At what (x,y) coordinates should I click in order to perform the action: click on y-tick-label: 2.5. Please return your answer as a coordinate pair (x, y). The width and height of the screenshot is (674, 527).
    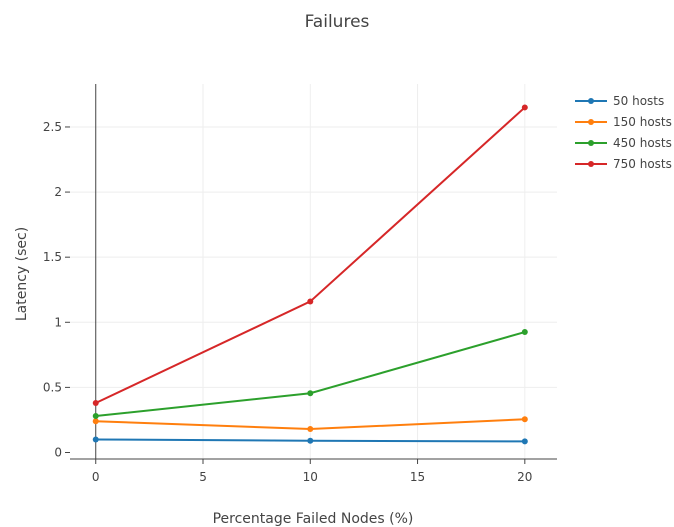
    Looking at the image, I should click on (52, 127).